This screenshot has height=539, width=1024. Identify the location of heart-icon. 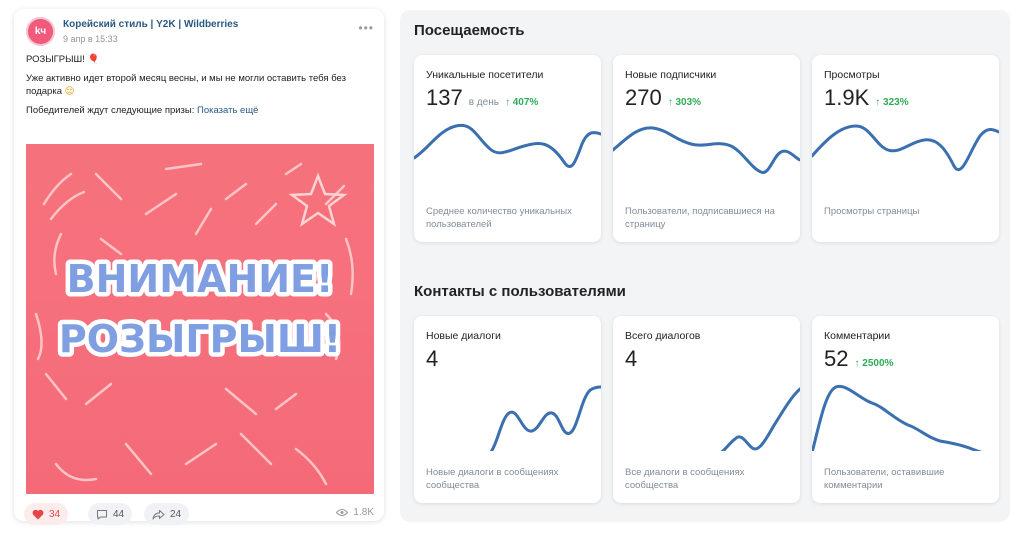
(38, 514).